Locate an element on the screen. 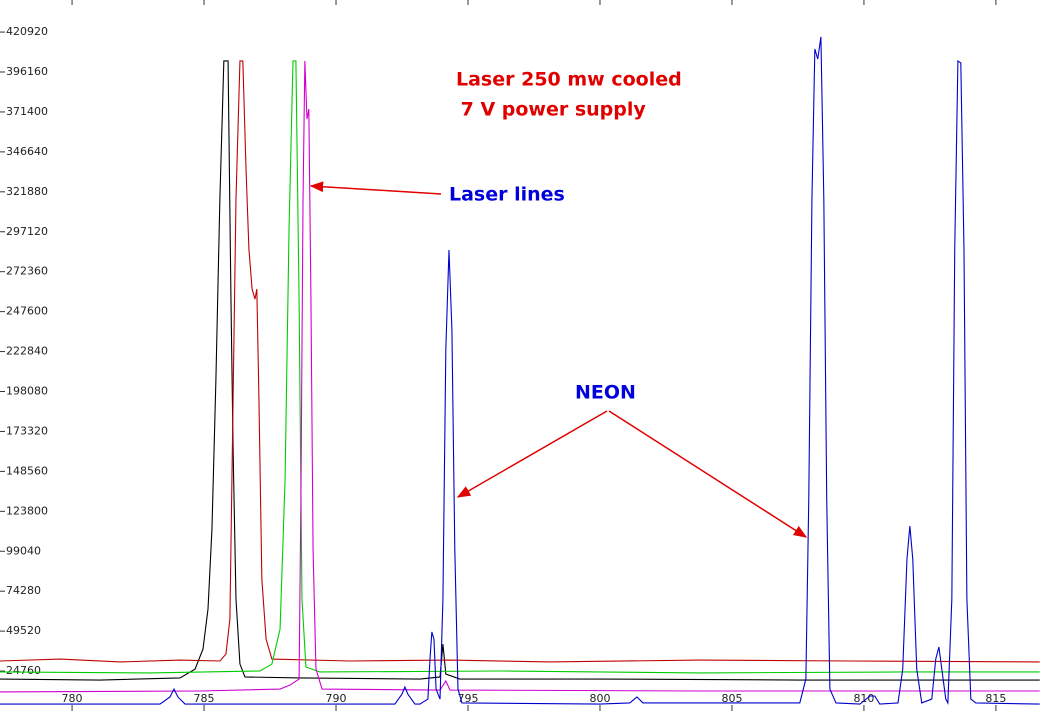 This screenshot has height=711, width=1040. y-tick-label: 420920 is located at coordinates (27, 31).